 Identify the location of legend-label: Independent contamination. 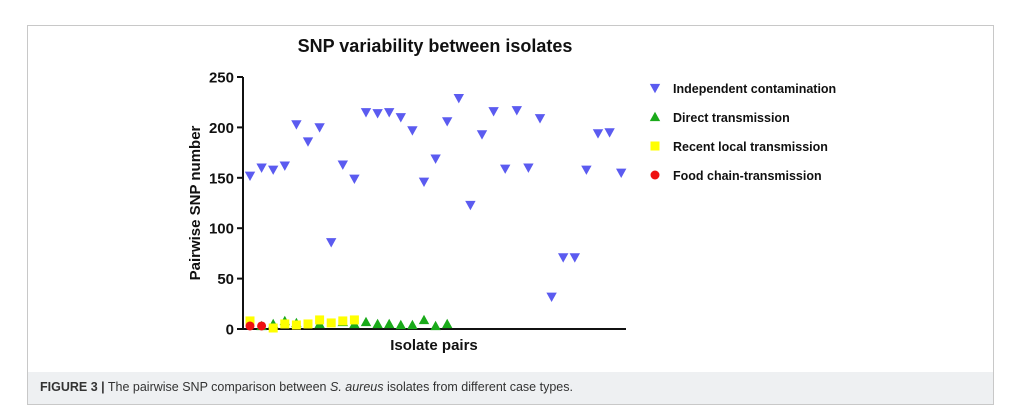
(754, 89).